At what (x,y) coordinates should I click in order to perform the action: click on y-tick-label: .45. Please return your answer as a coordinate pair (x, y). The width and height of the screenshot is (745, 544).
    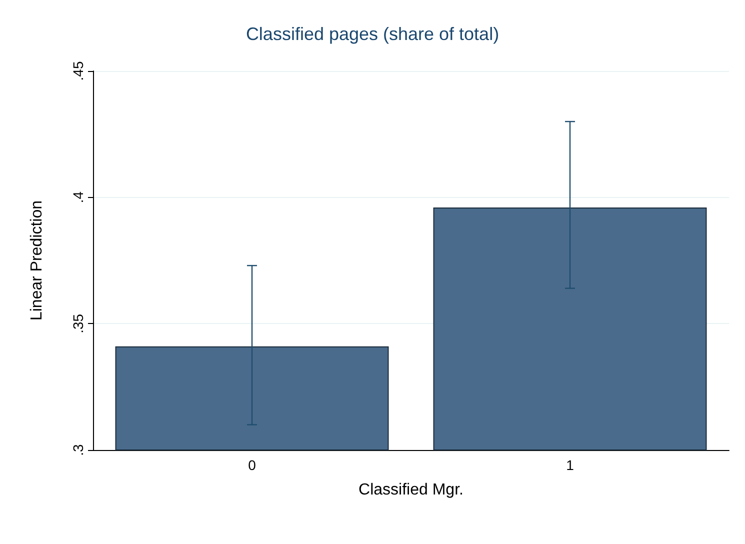
    Looking at the image, I should click on (78, 71).